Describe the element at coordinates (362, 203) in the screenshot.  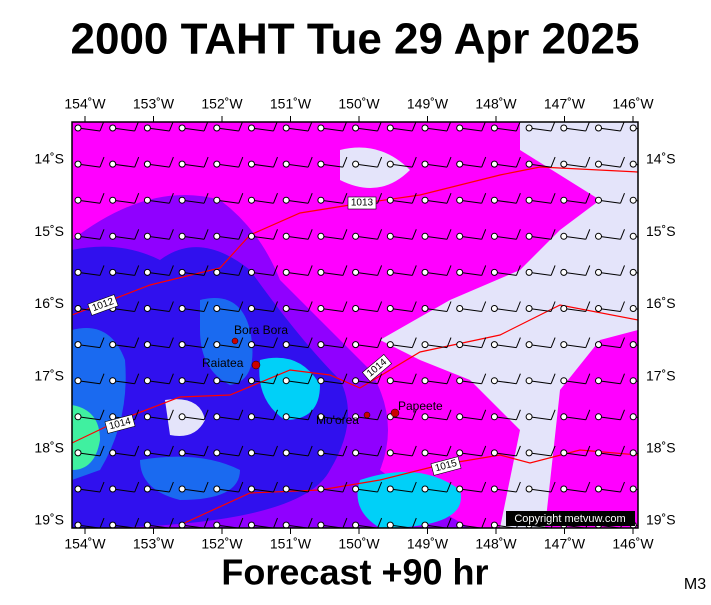
I see `isobar-value: 1013` at that location.